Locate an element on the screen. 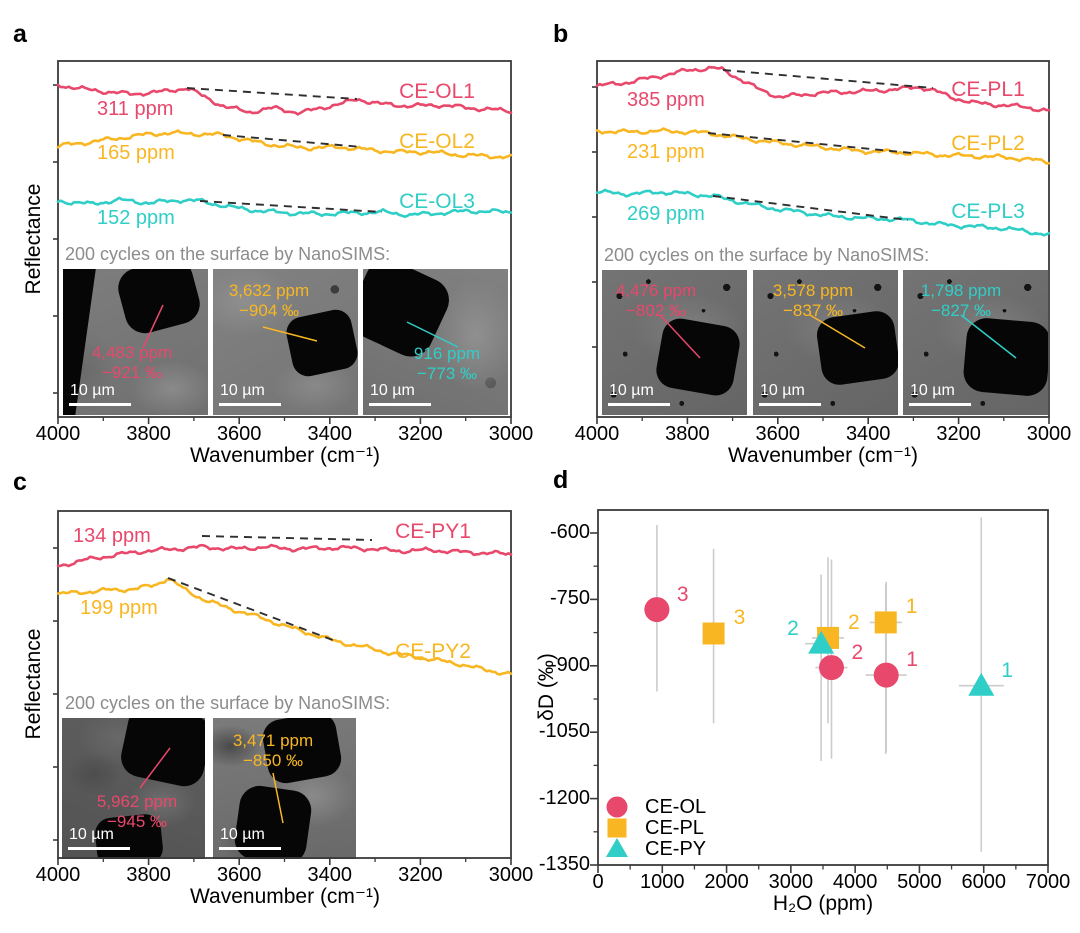  point-sample-number-CE-PL1: 1 is located at coordinates (911, 607).